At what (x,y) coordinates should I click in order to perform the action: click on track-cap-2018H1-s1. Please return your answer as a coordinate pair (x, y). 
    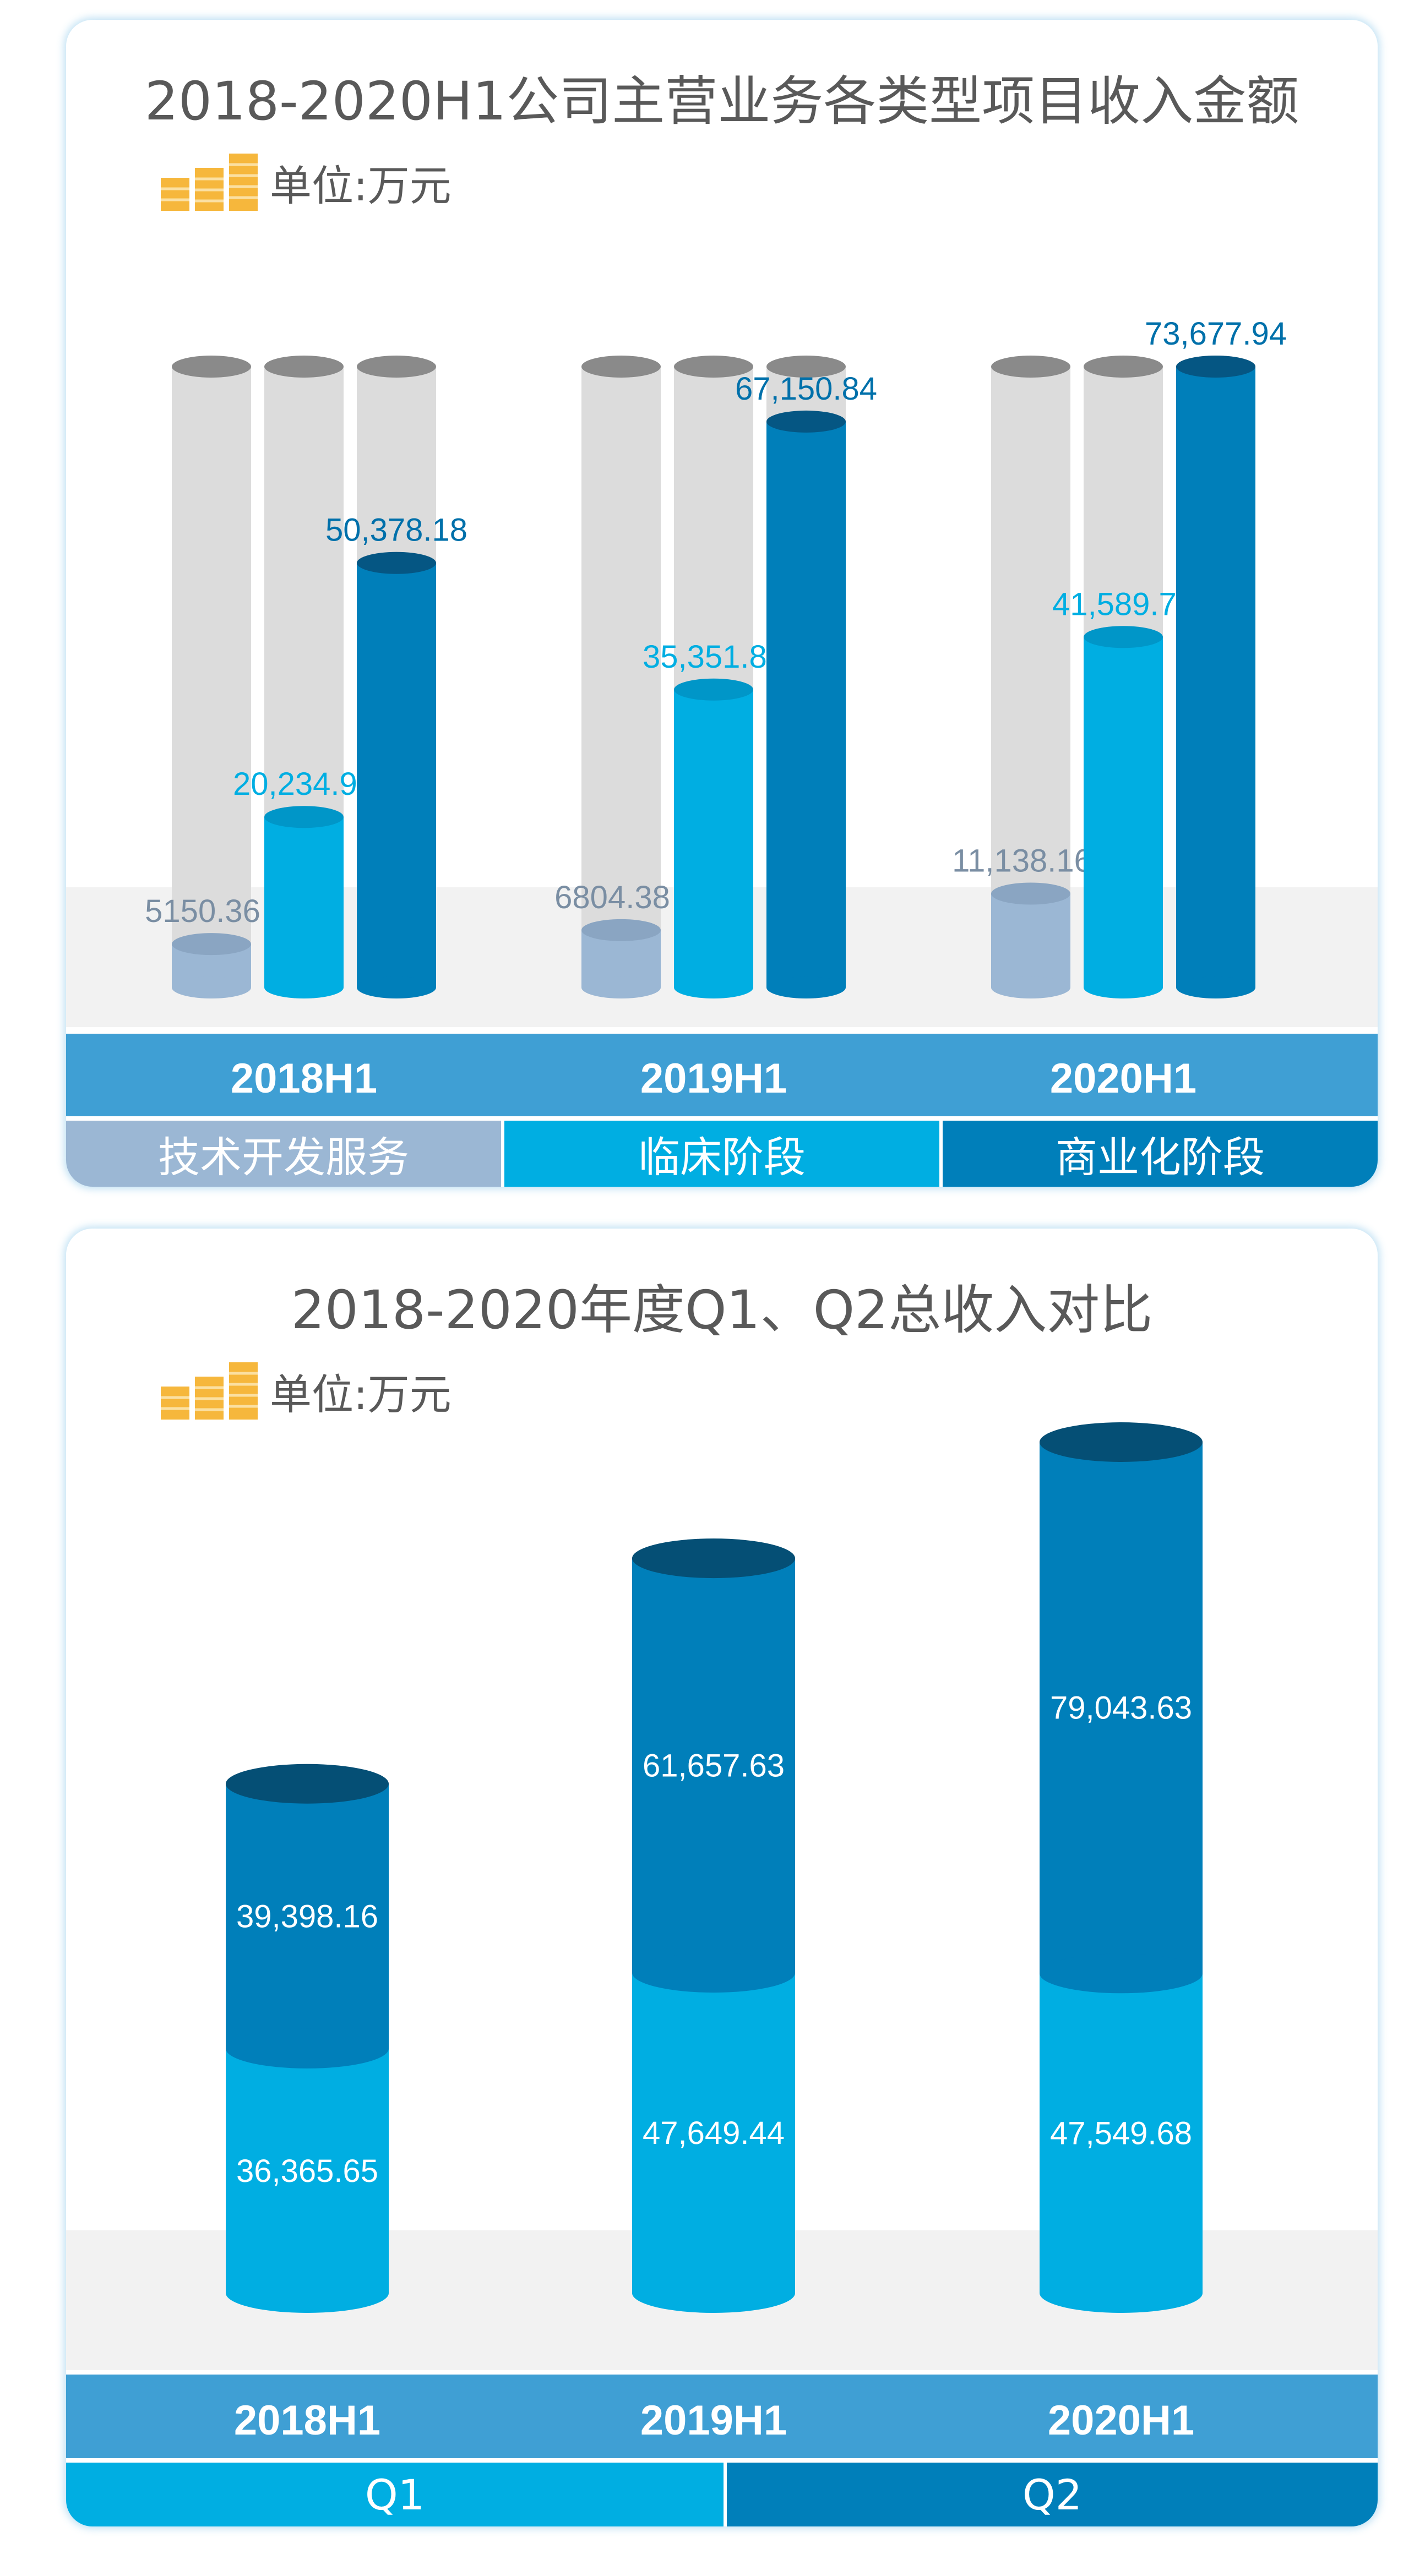
    Looking at the image, I should click on (304, 367).